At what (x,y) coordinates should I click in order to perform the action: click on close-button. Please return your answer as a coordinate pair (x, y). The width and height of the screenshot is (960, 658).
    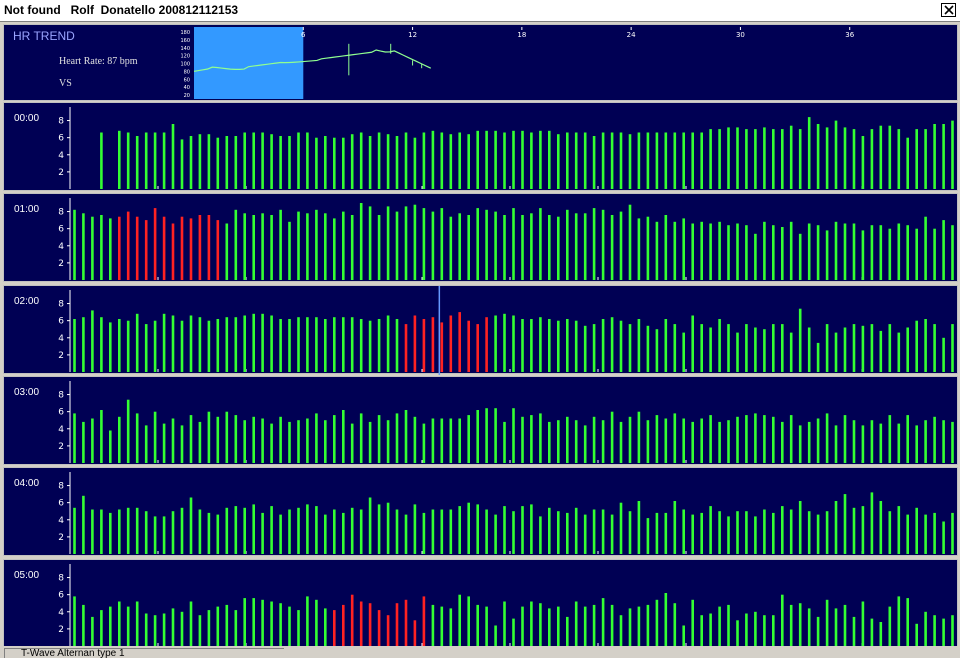
    Looking at the image, I should click on (948, 10).